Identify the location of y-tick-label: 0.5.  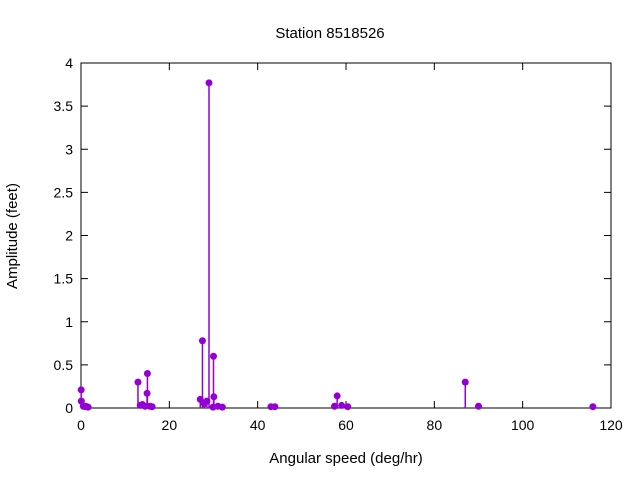
(64, 365).